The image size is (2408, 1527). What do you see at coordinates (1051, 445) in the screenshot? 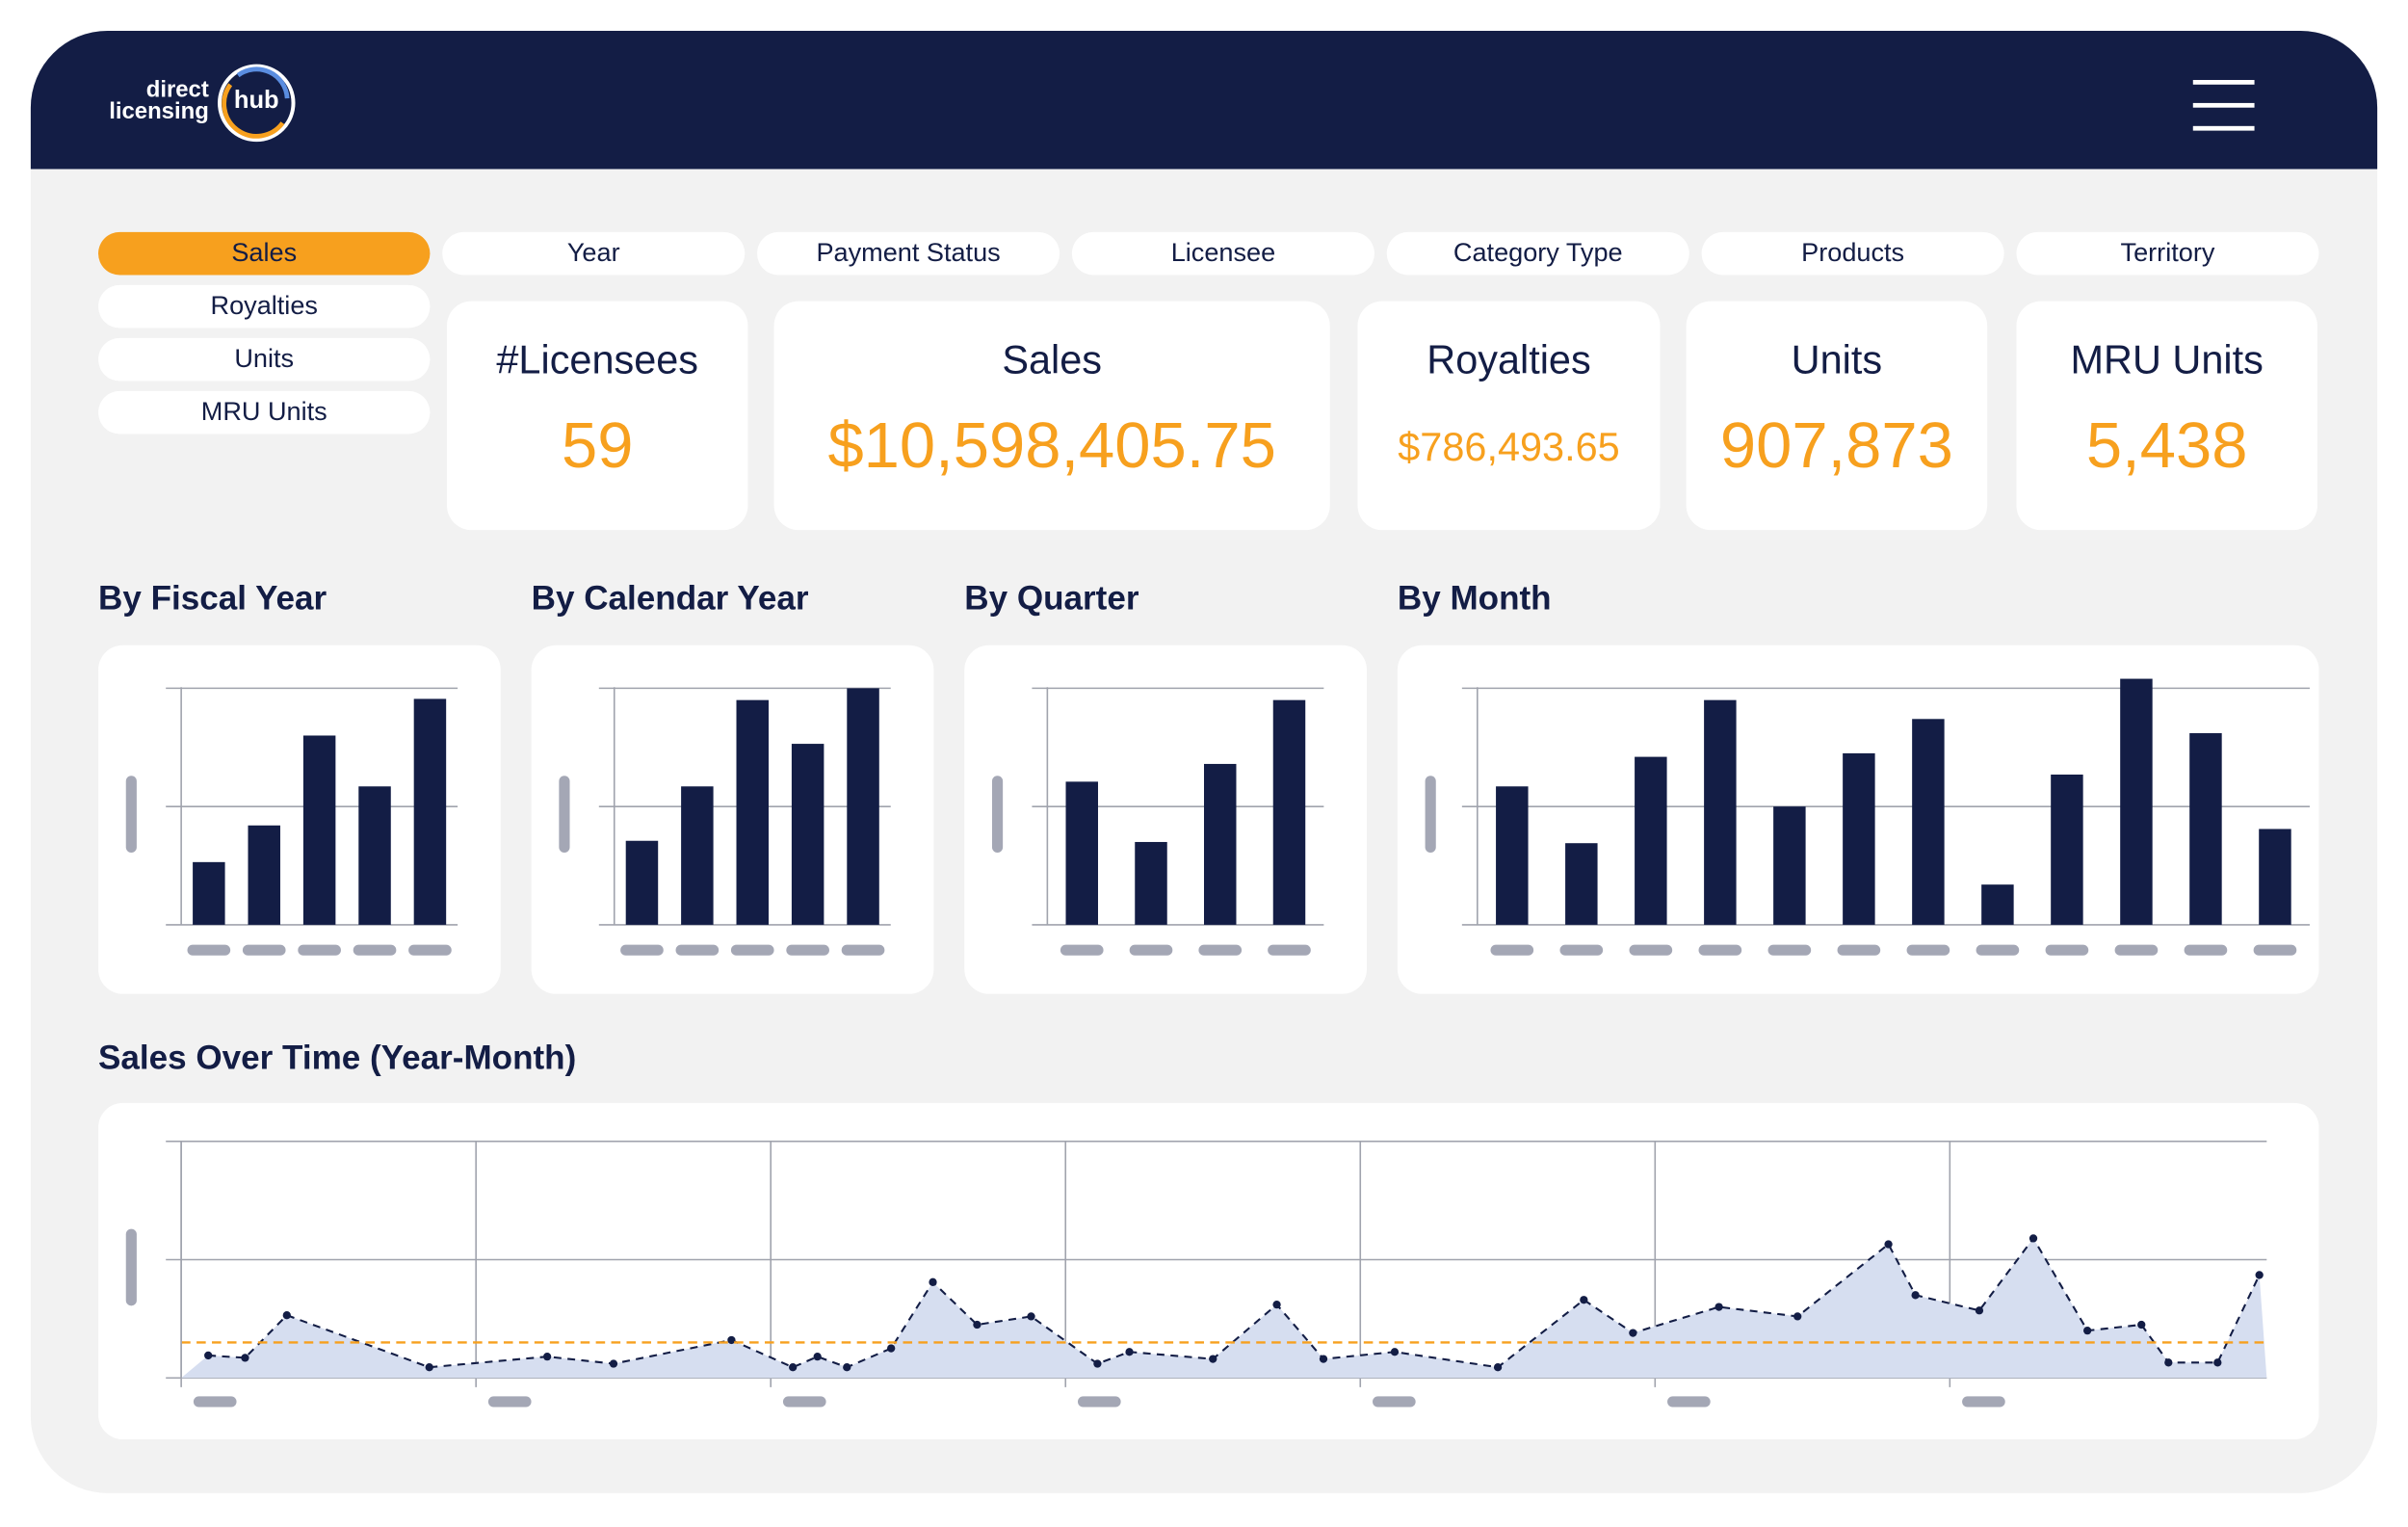
I see `kpi-value: $10,598,405.75` at bounding box center [1051, 445].